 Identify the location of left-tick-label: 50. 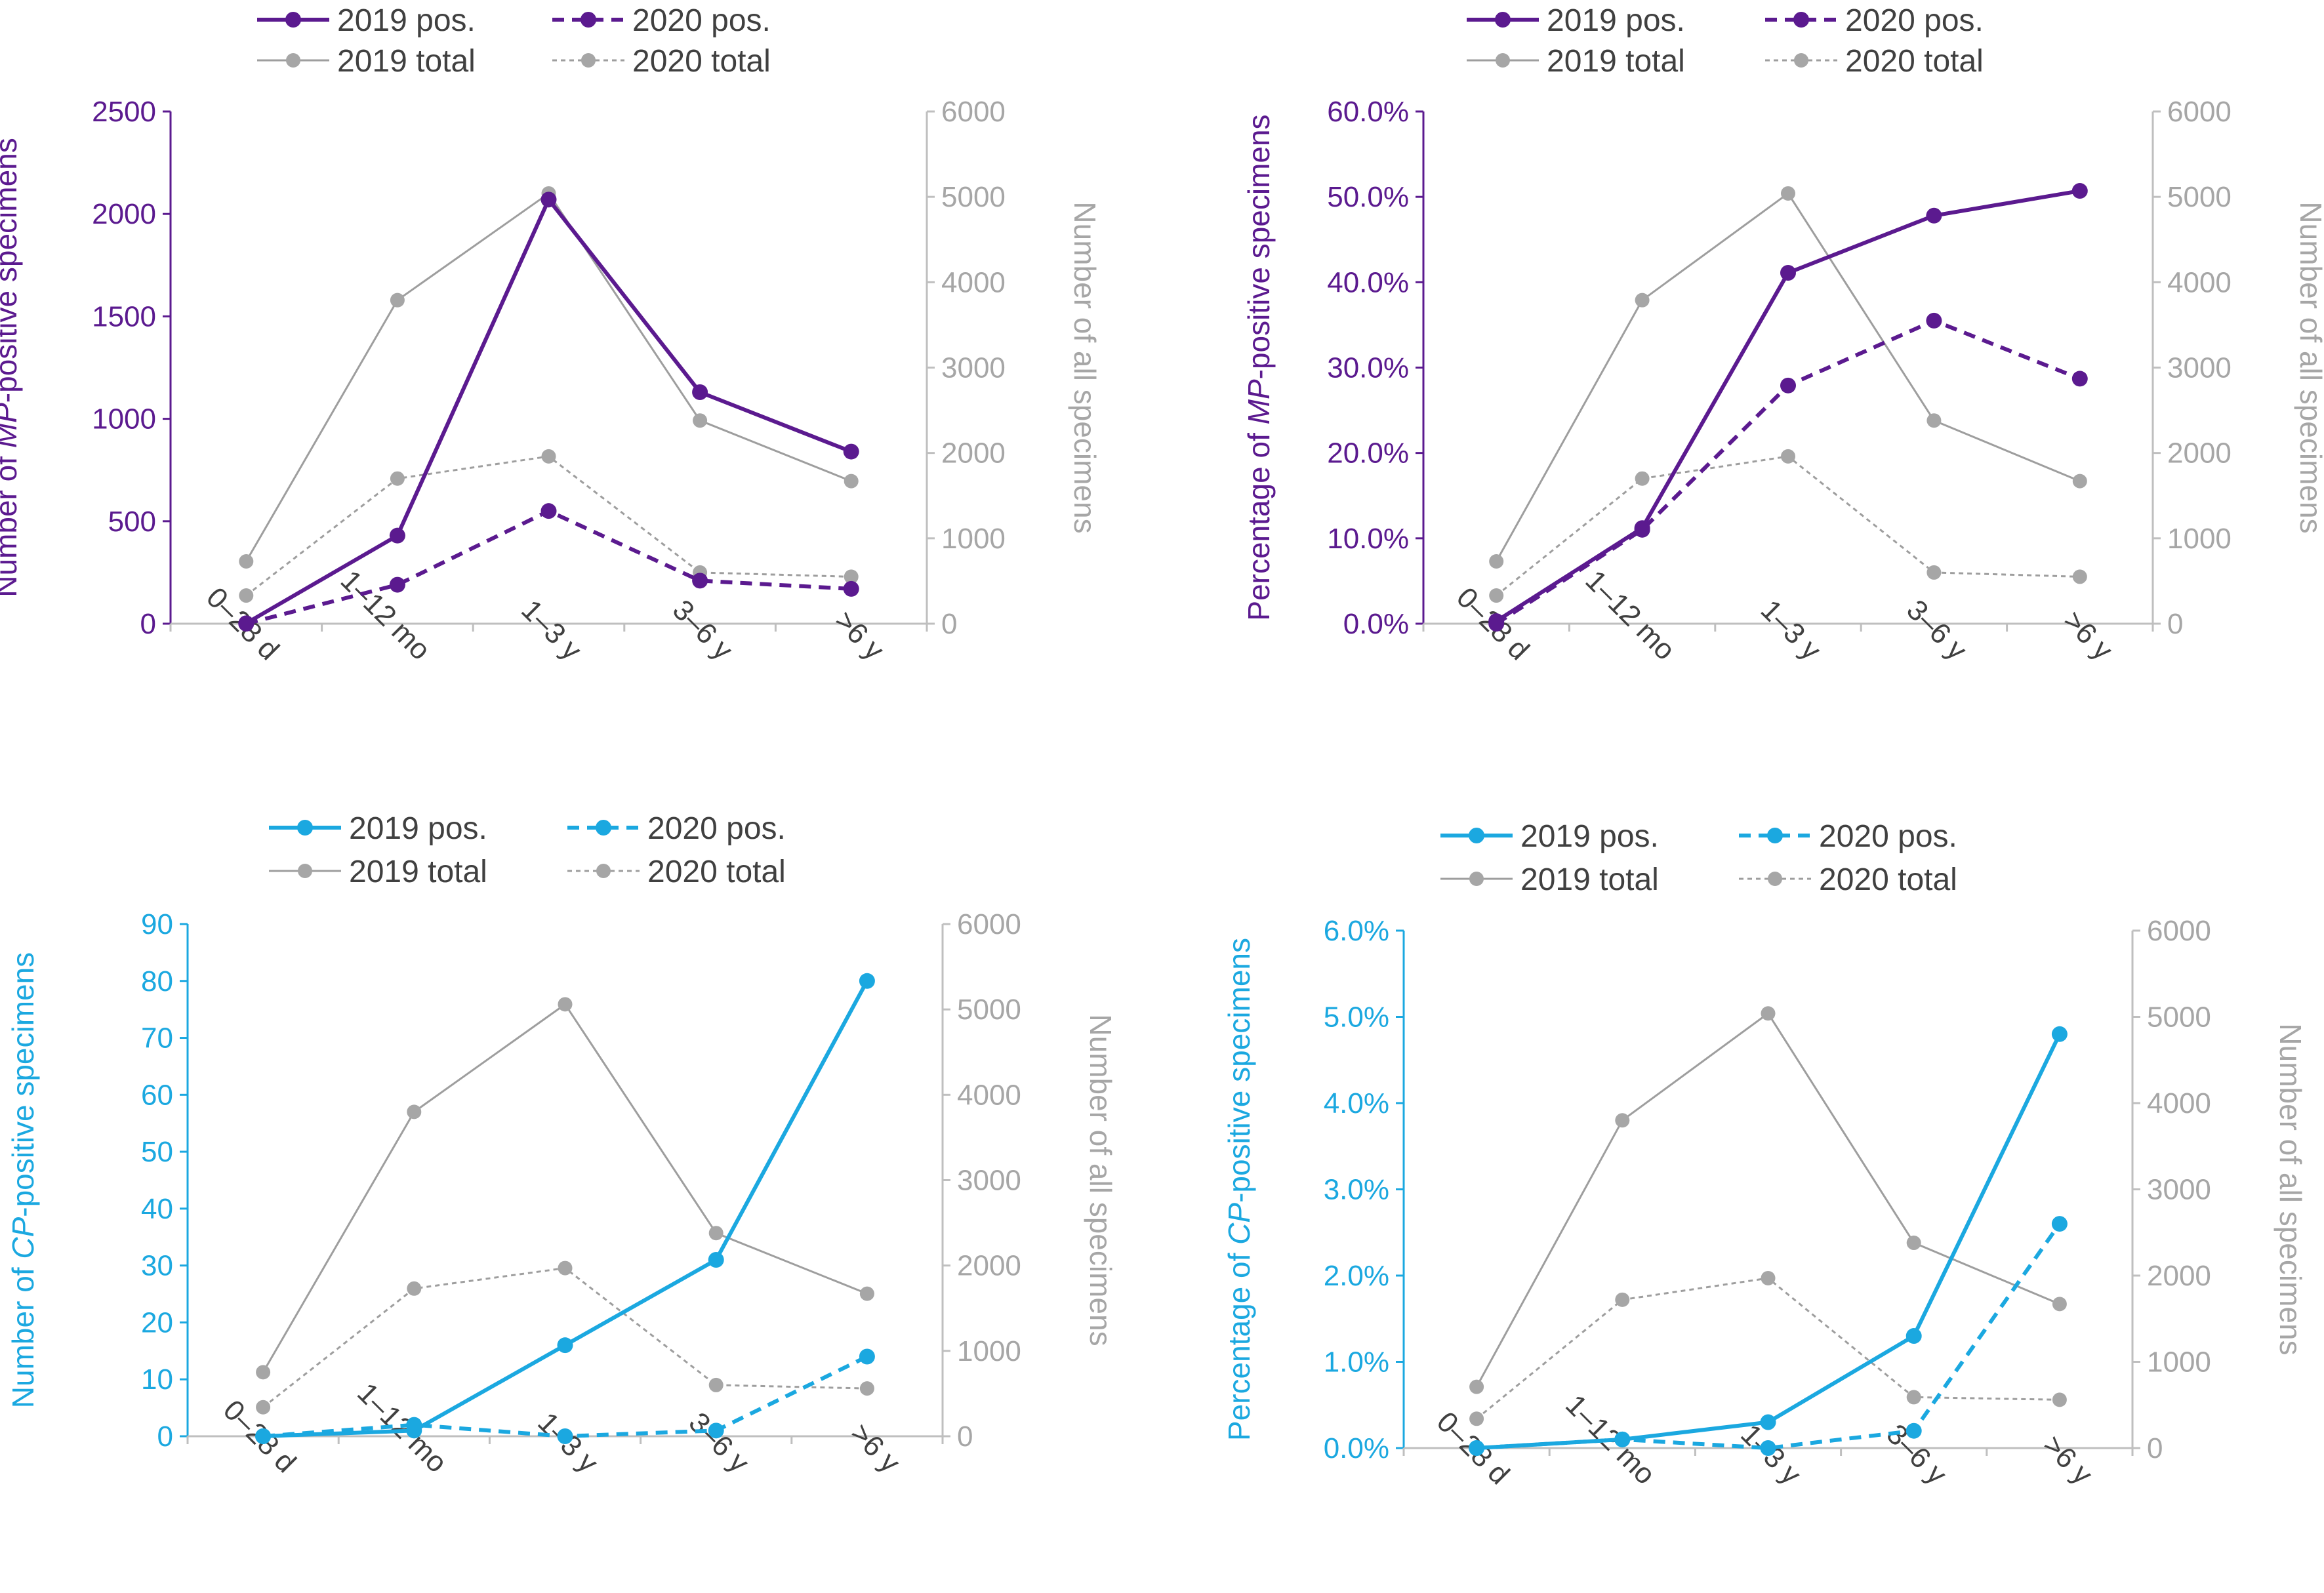
(157, 1152).